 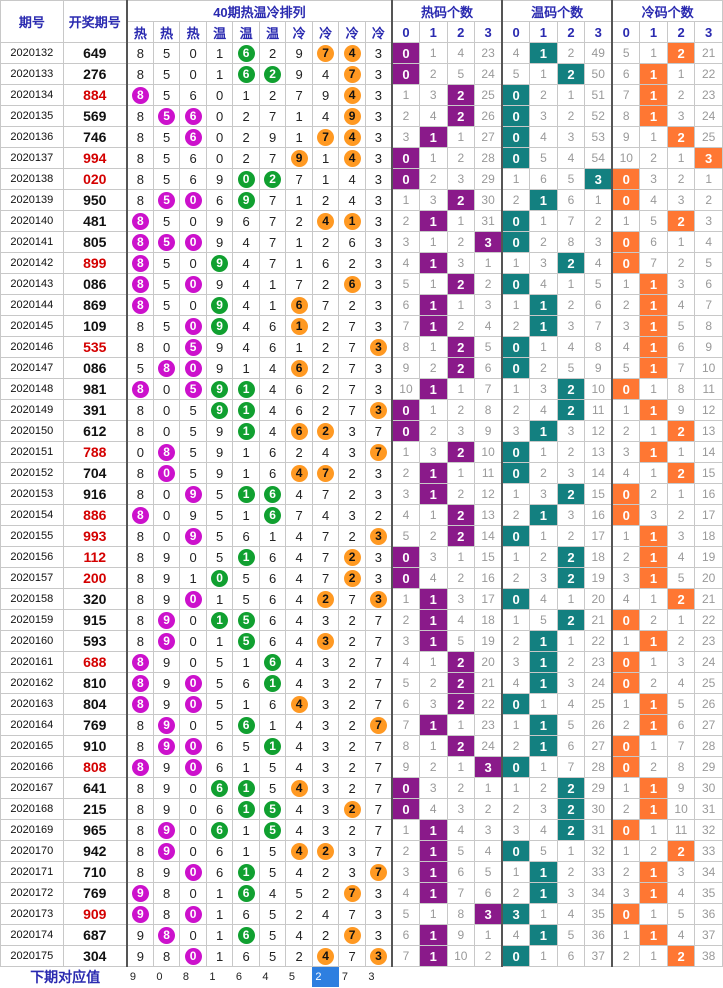 What do you see at coordinates (299, 704) in the screenshot?
I see `cold-ball: 4` at bounding box center [299, 704].